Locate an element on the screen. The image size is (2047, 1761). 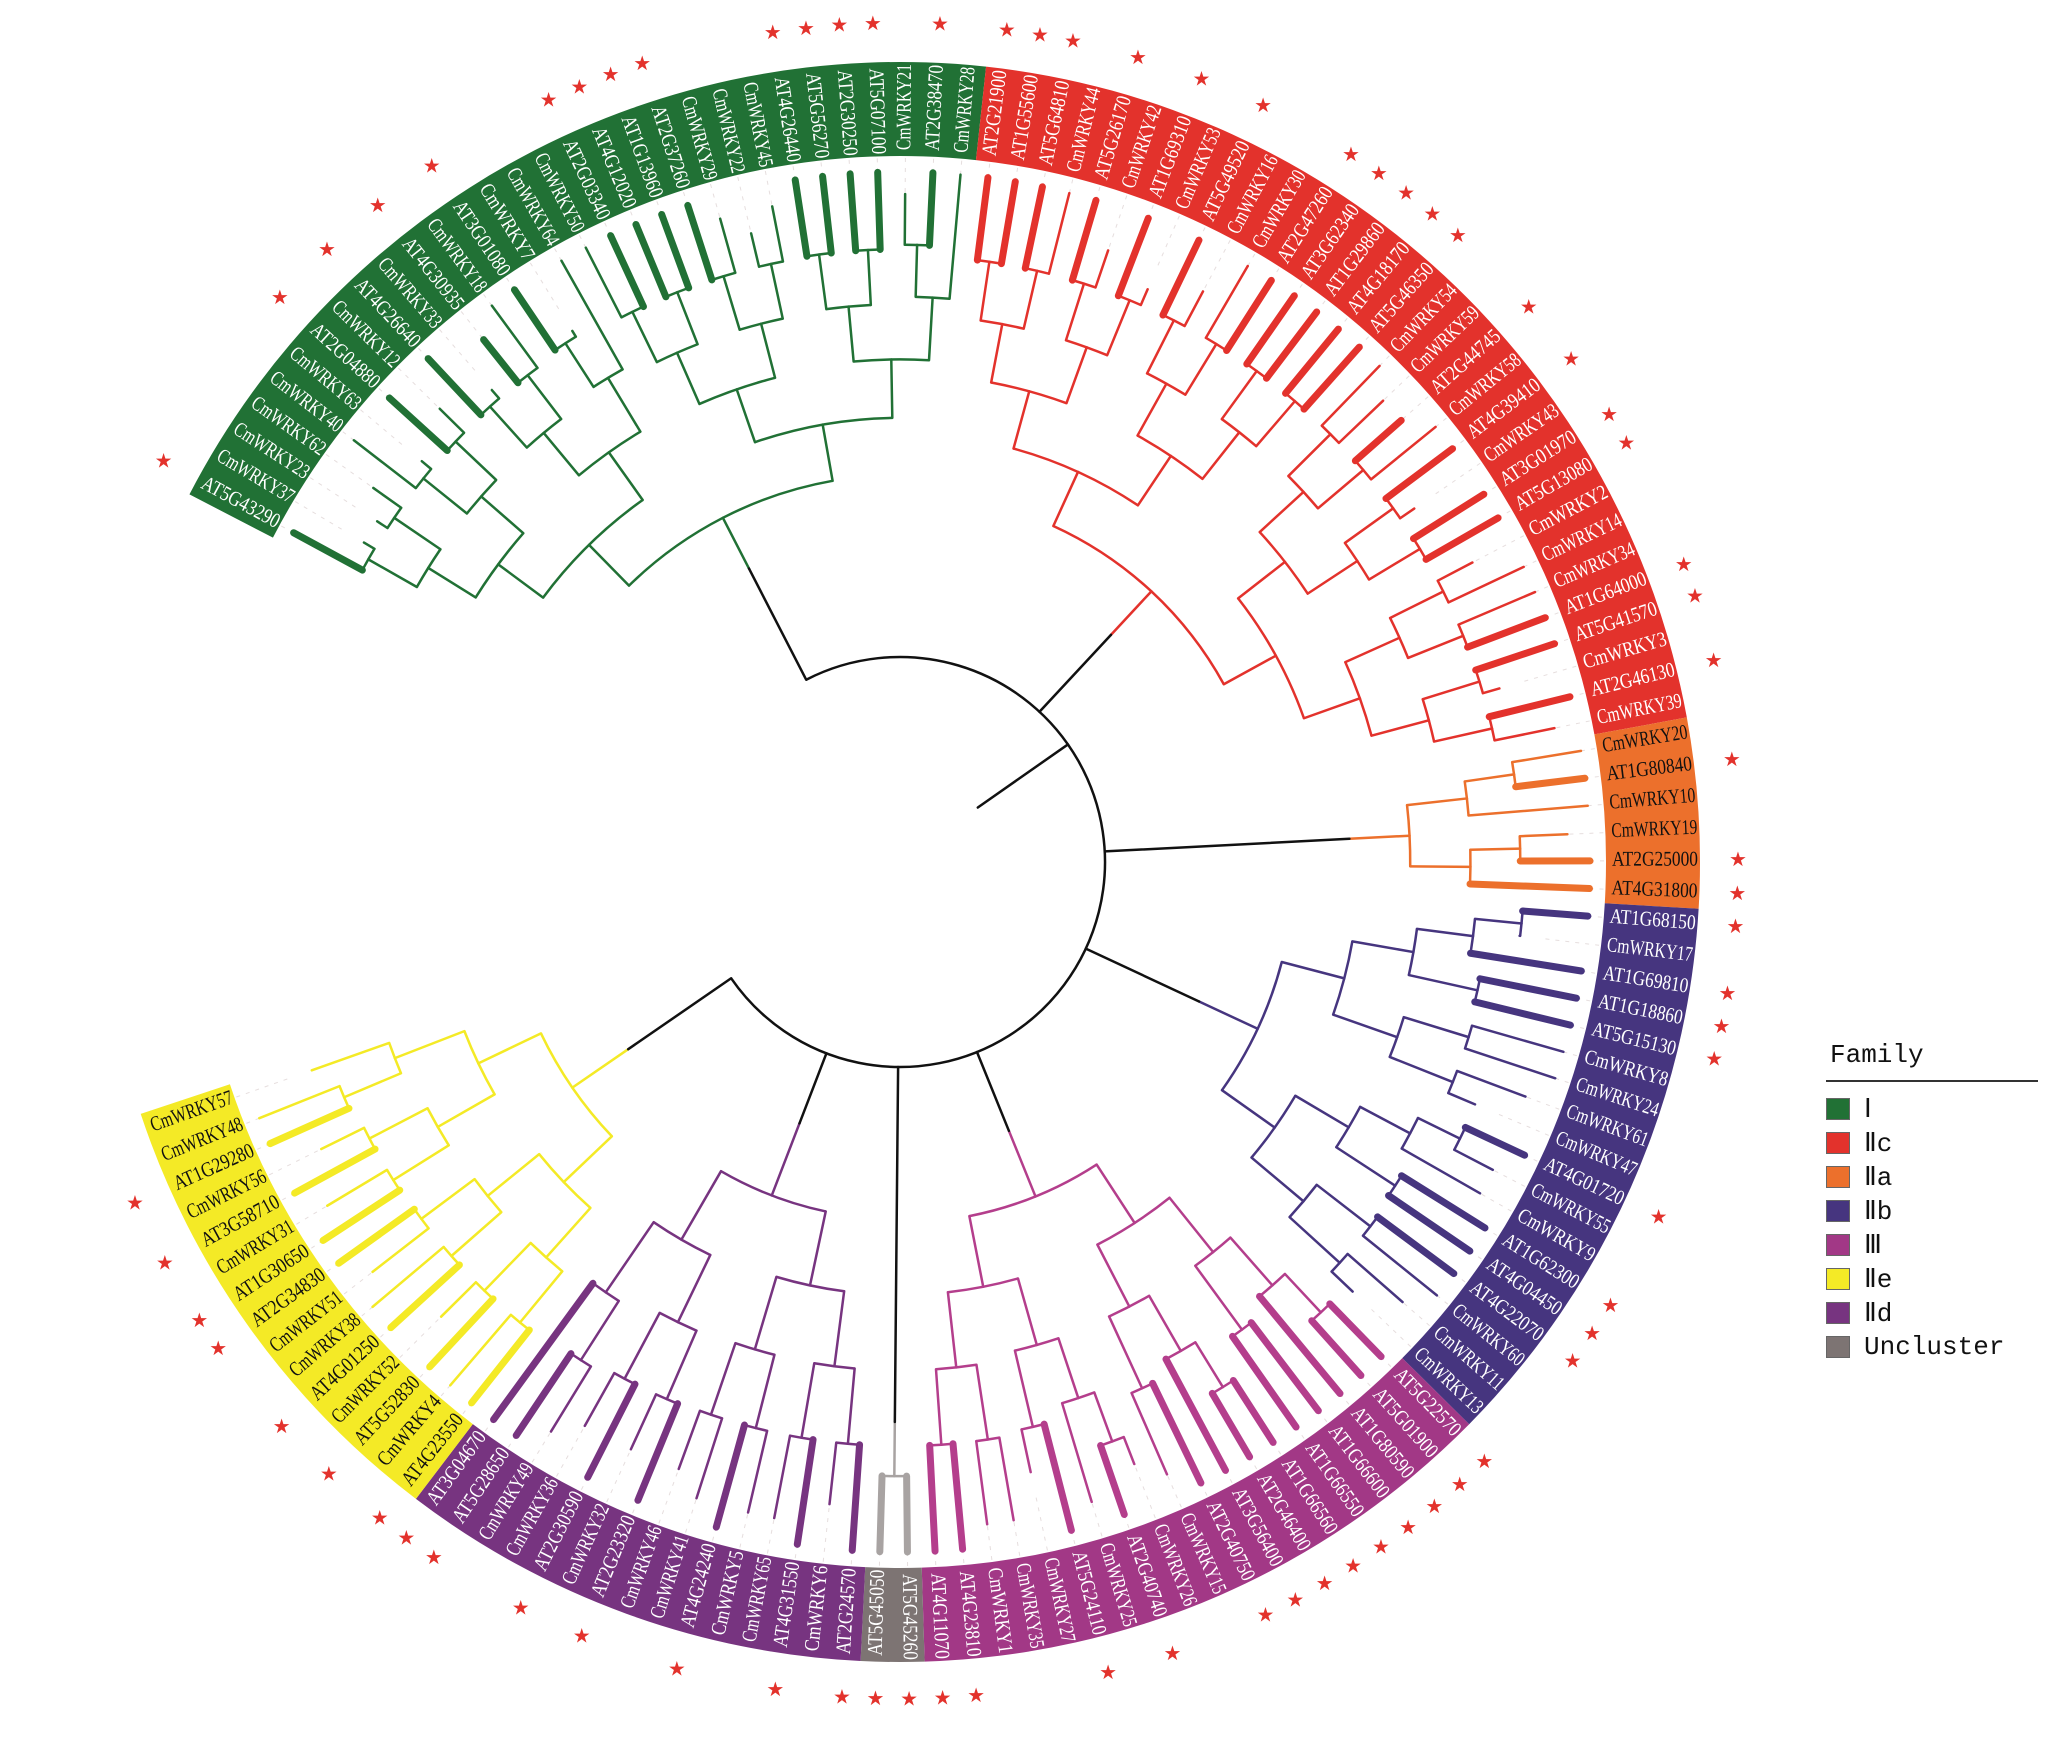
family-ring-segment-III is located at coordinates (1195, 1510).